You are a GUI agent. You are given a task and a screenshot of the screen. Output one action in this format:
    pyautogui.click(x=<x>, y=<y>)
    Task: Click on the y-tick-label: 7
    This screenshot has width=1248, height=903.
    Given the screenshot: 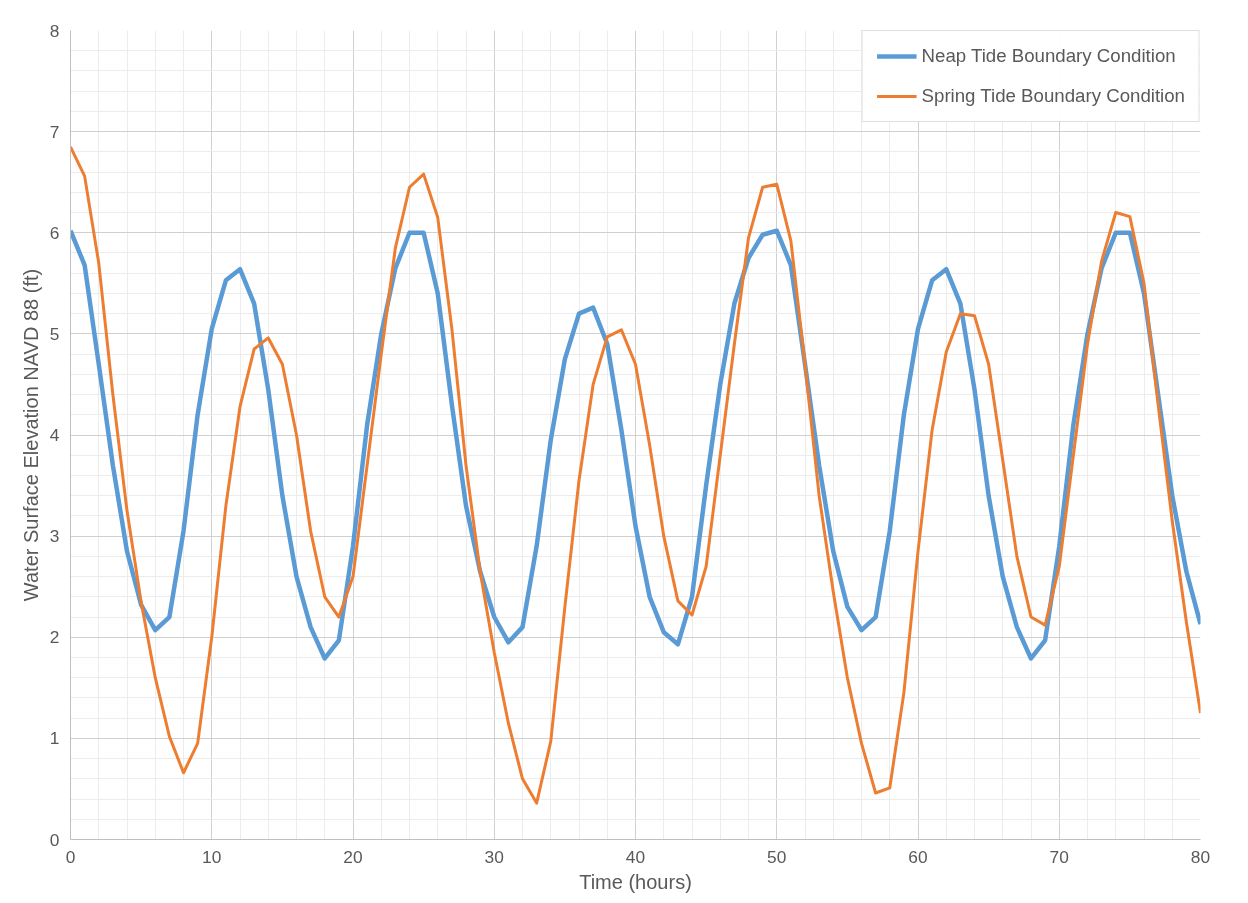 What is the action you would take?
    pyautogui.click(x=54, y=131)
    